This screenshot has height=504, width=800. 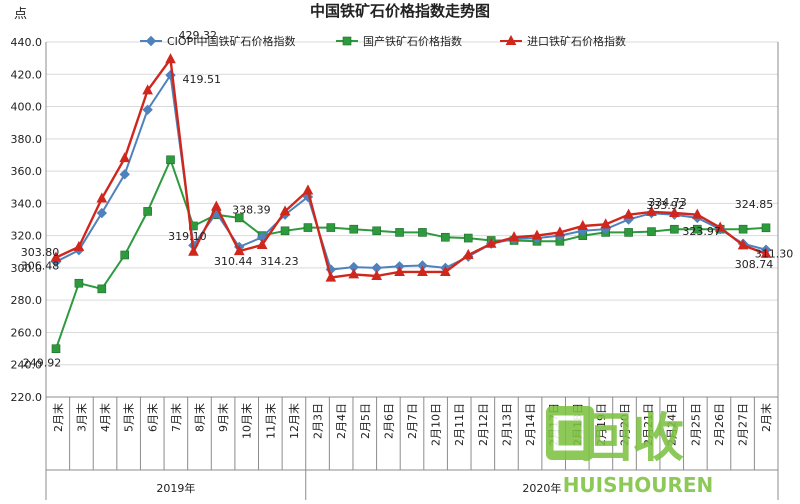 What do you see at coordinates (625, 424) in the screenshot?
I see `x-tick-label: 2月20日` at bounding box center [625, 424].